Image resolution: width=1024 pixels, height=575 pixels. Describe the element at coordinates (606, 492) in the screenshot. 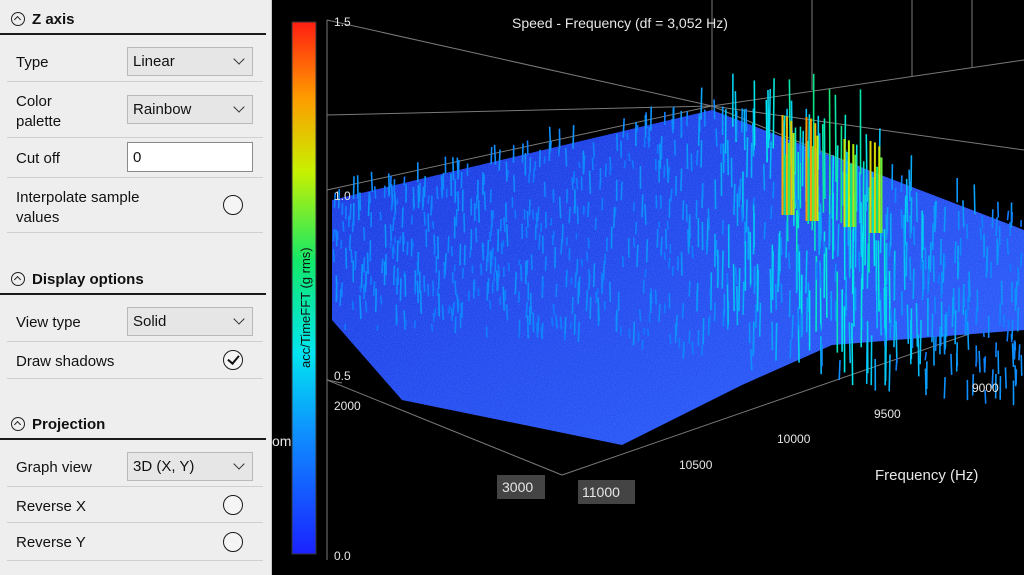

I see `freq-tick-highlight` at that location.